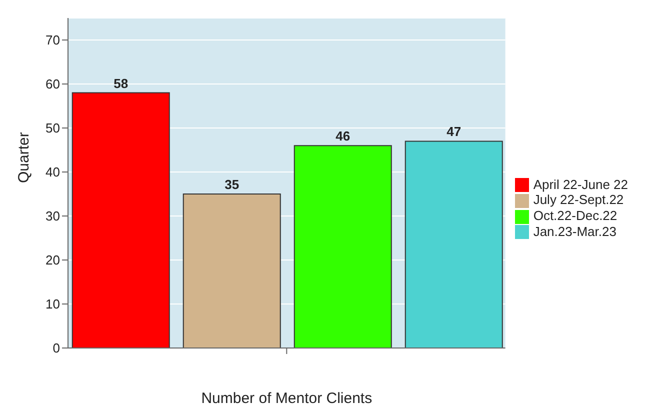 The height and width of the screenshot is (419, 659). What do you see at coordinates (23, 157) in the screenshot?
I see `y-axis-title: Quarter` at bounding box center [23, 157].